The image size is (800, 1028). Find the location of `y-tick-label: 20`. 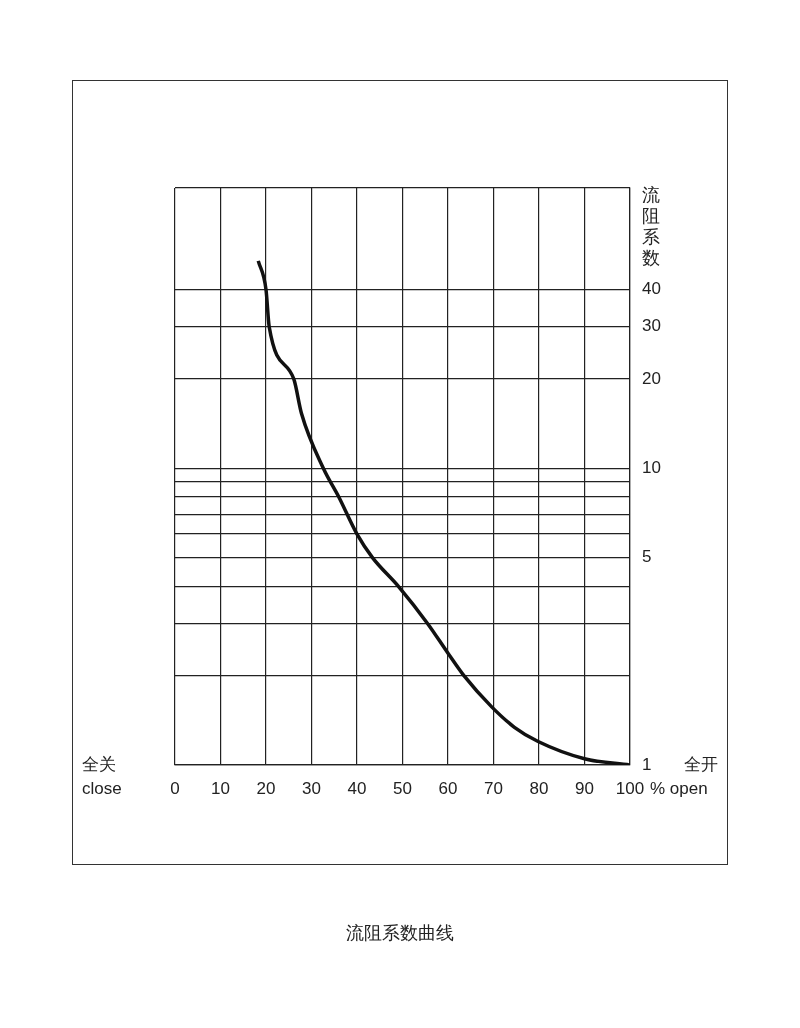

y-tick-label: 20 is located at coordinates (651, 378).